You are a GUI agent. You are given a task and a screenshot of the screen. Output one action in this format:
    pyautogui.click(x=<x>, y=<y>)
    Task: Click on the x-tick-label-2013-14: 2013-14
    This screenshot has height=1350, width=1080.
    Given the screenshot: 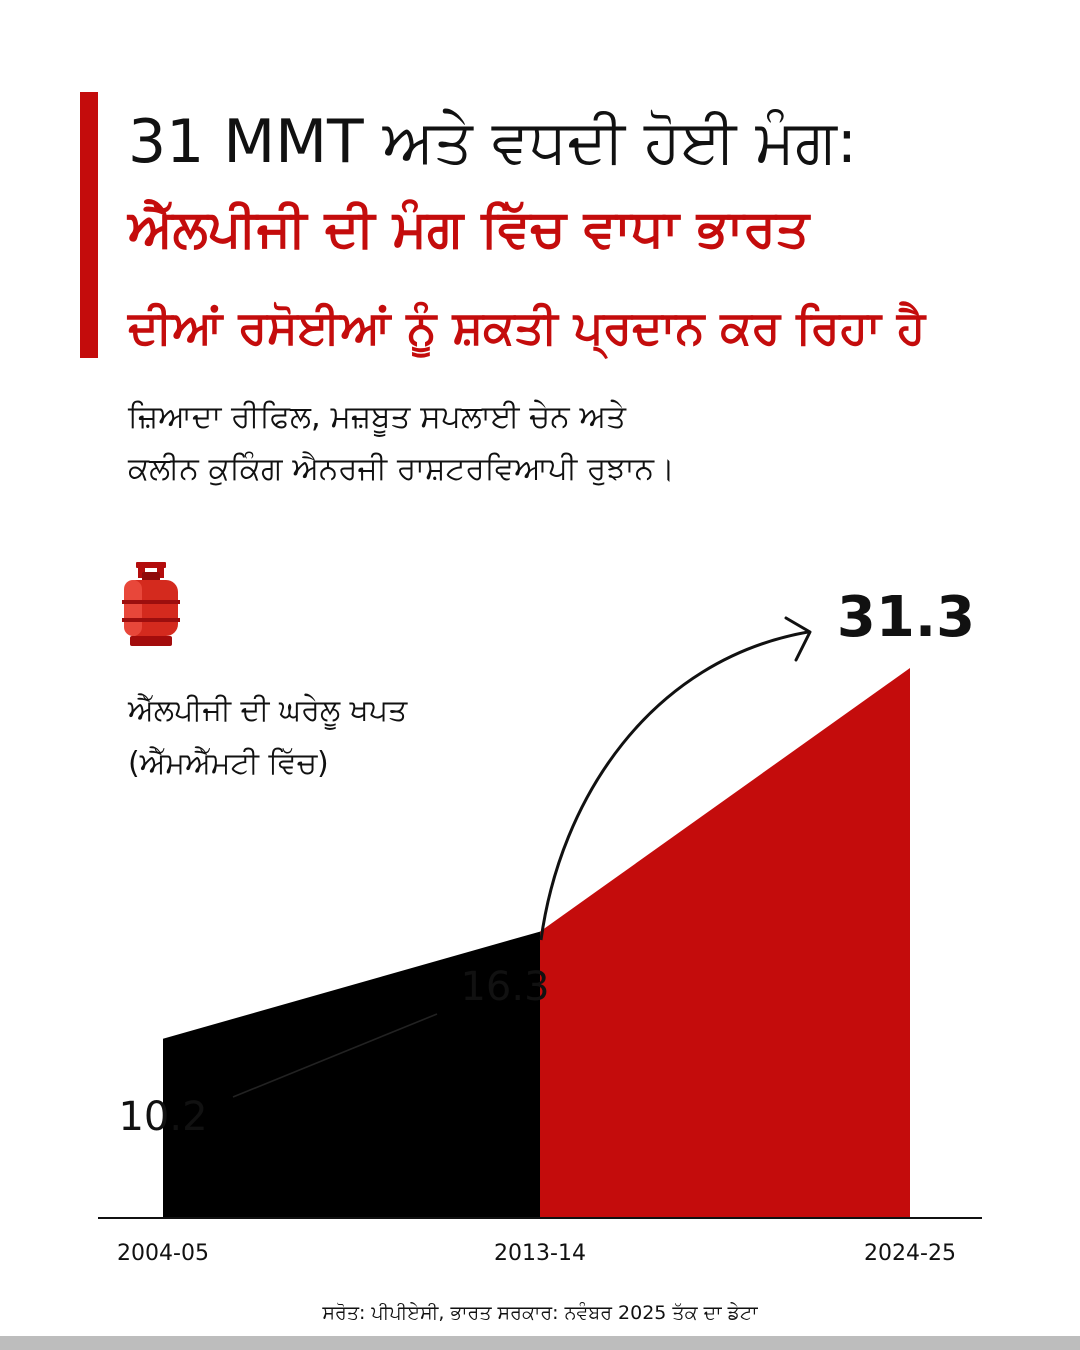 What is the action you would take?
    pyautogui.click(x=540, y=1253)
    